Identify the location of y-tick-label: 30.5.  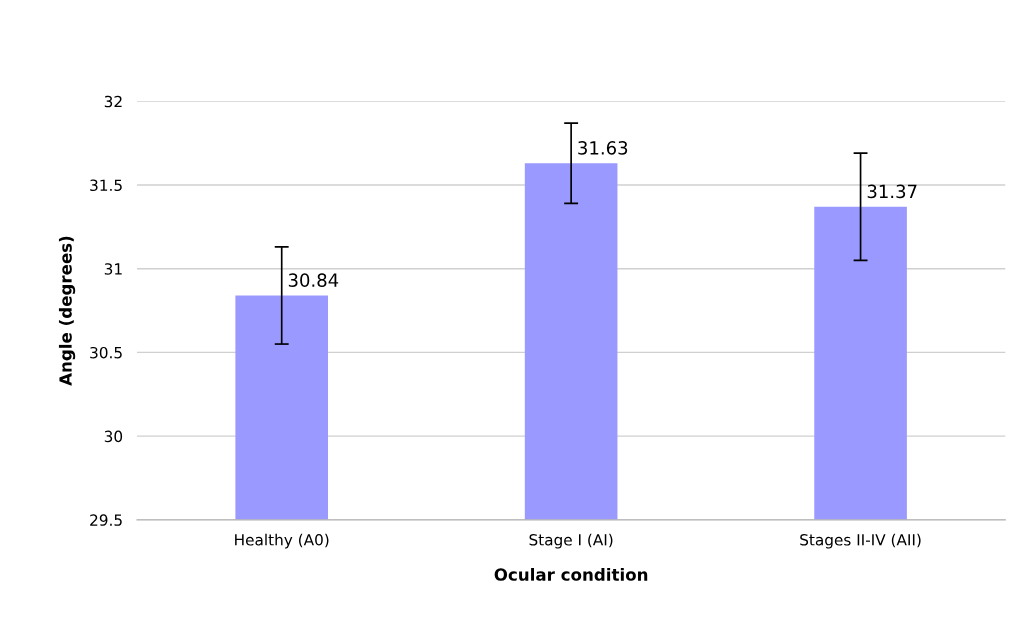
(106, 352).